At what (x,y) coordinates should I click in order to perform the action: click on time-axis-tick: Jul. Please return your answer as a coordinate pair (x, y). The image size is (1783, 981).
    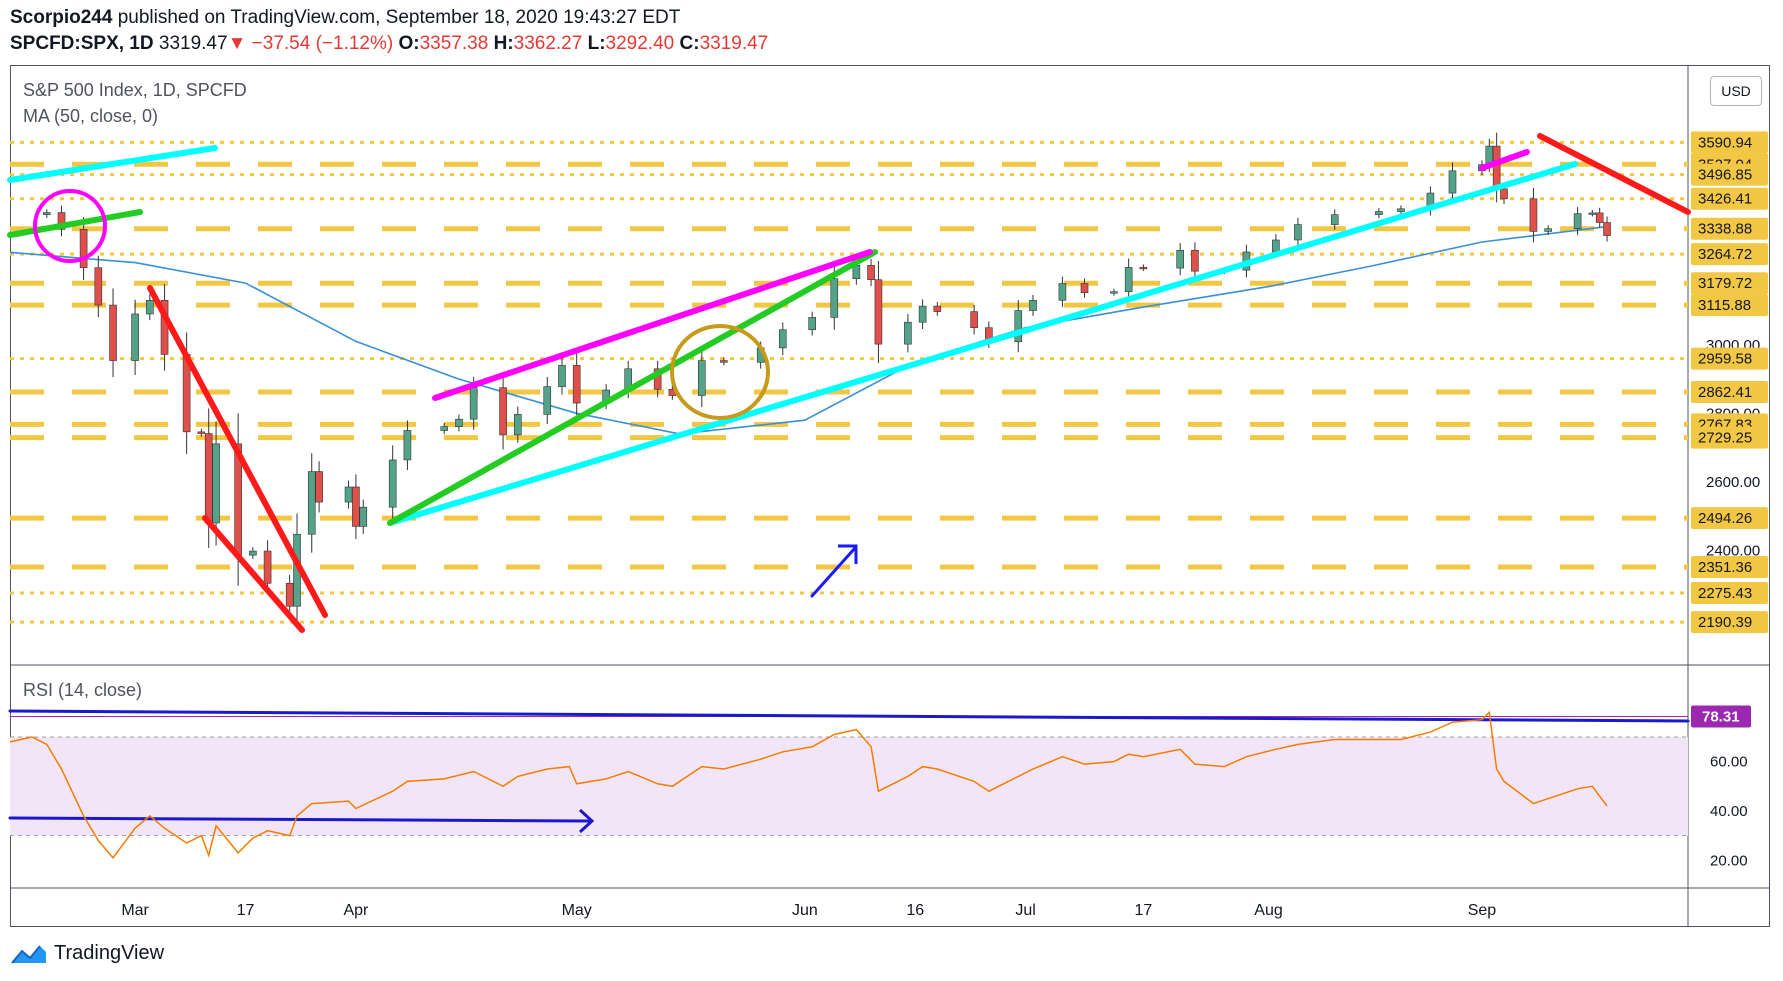
    Looking at the image, I should click on (1025, 910).